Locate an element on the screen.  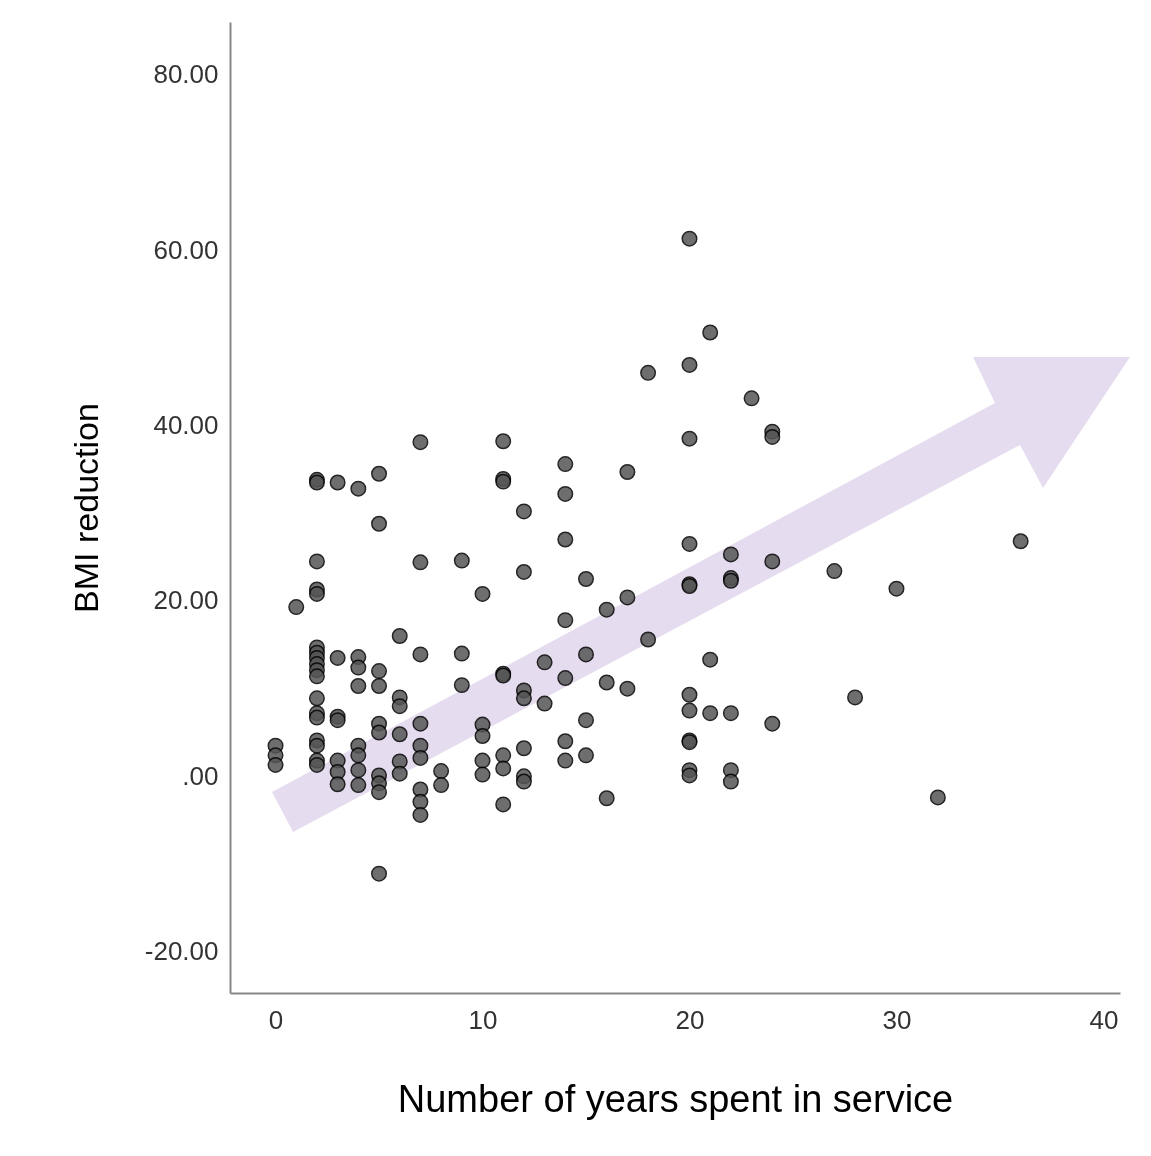
x-tick-label: 0 is located at coordinates (276, 1019).